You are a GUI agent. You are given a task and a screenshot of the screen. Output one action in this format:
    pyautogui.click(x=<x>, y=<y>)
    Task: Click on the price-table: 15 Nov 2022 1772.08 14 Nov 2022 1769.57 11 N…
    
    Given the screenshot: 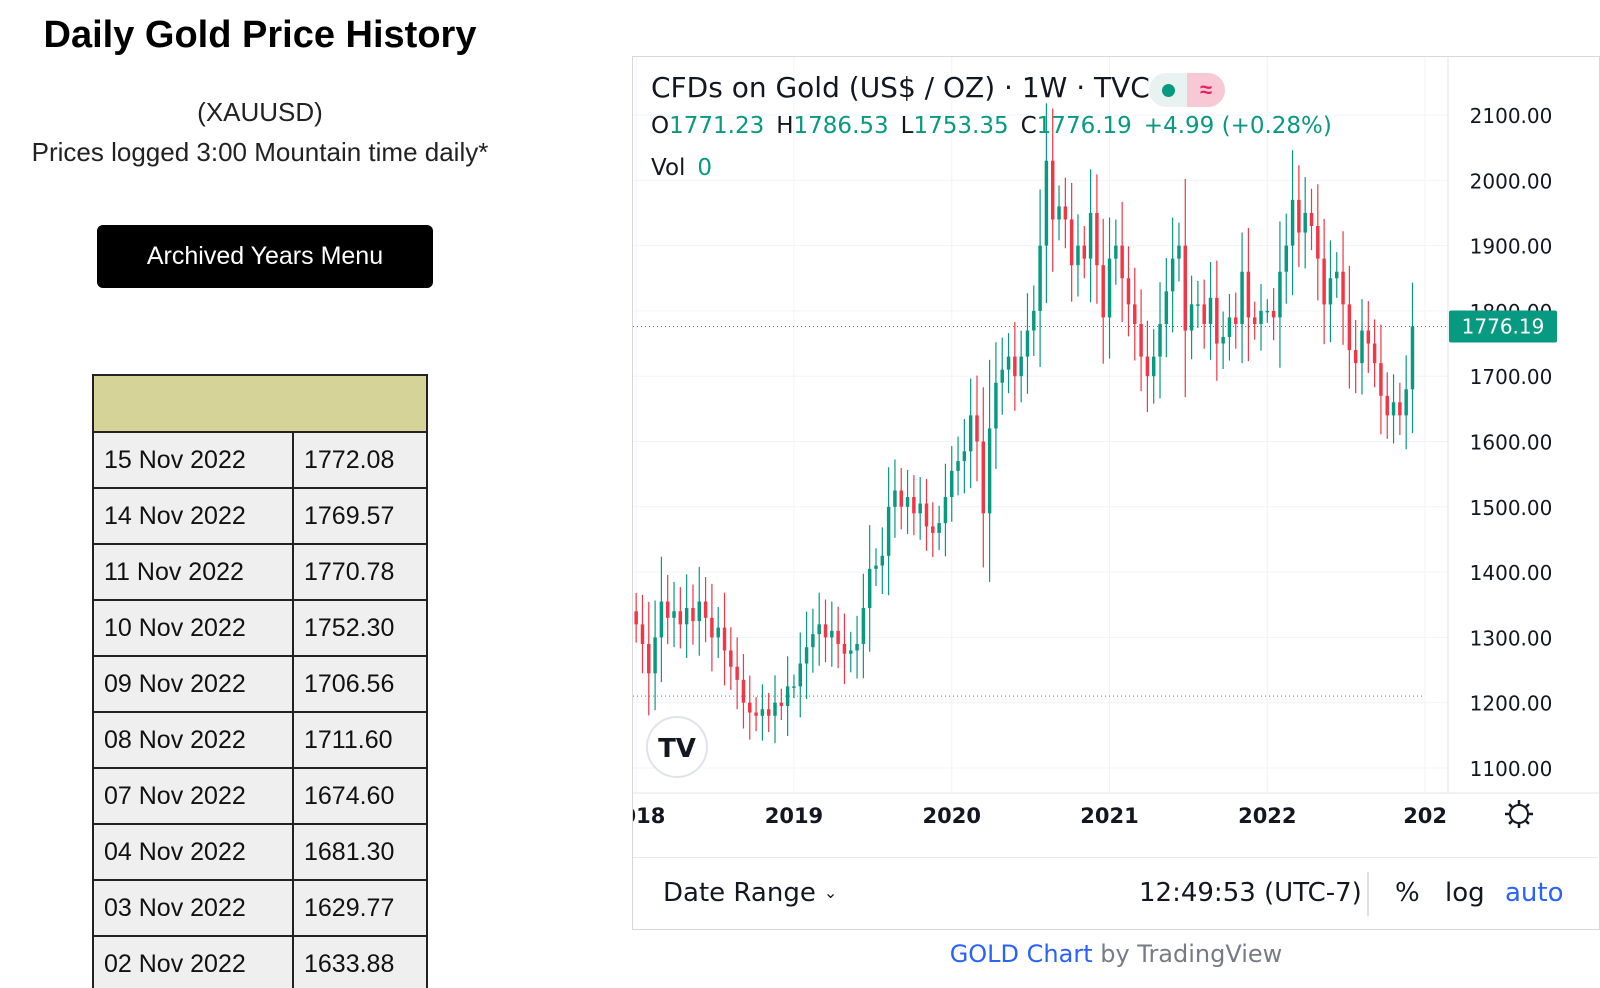 What is the action you would take?
    pyautogui.click(x=260, y=681)
    